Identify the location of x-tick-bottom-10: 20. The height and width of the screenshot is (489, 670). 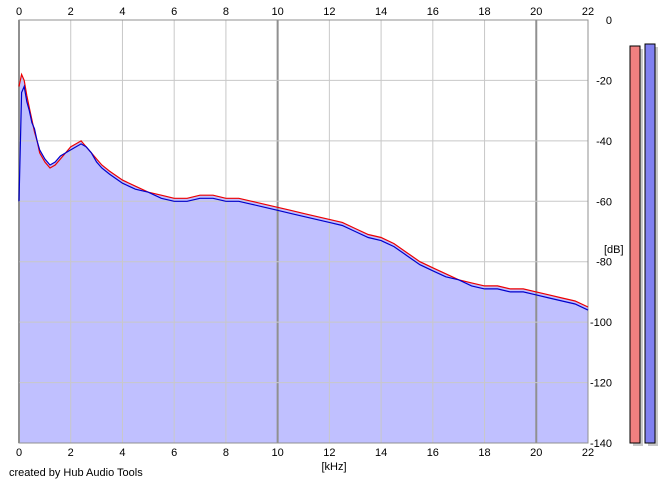
(536, 453).